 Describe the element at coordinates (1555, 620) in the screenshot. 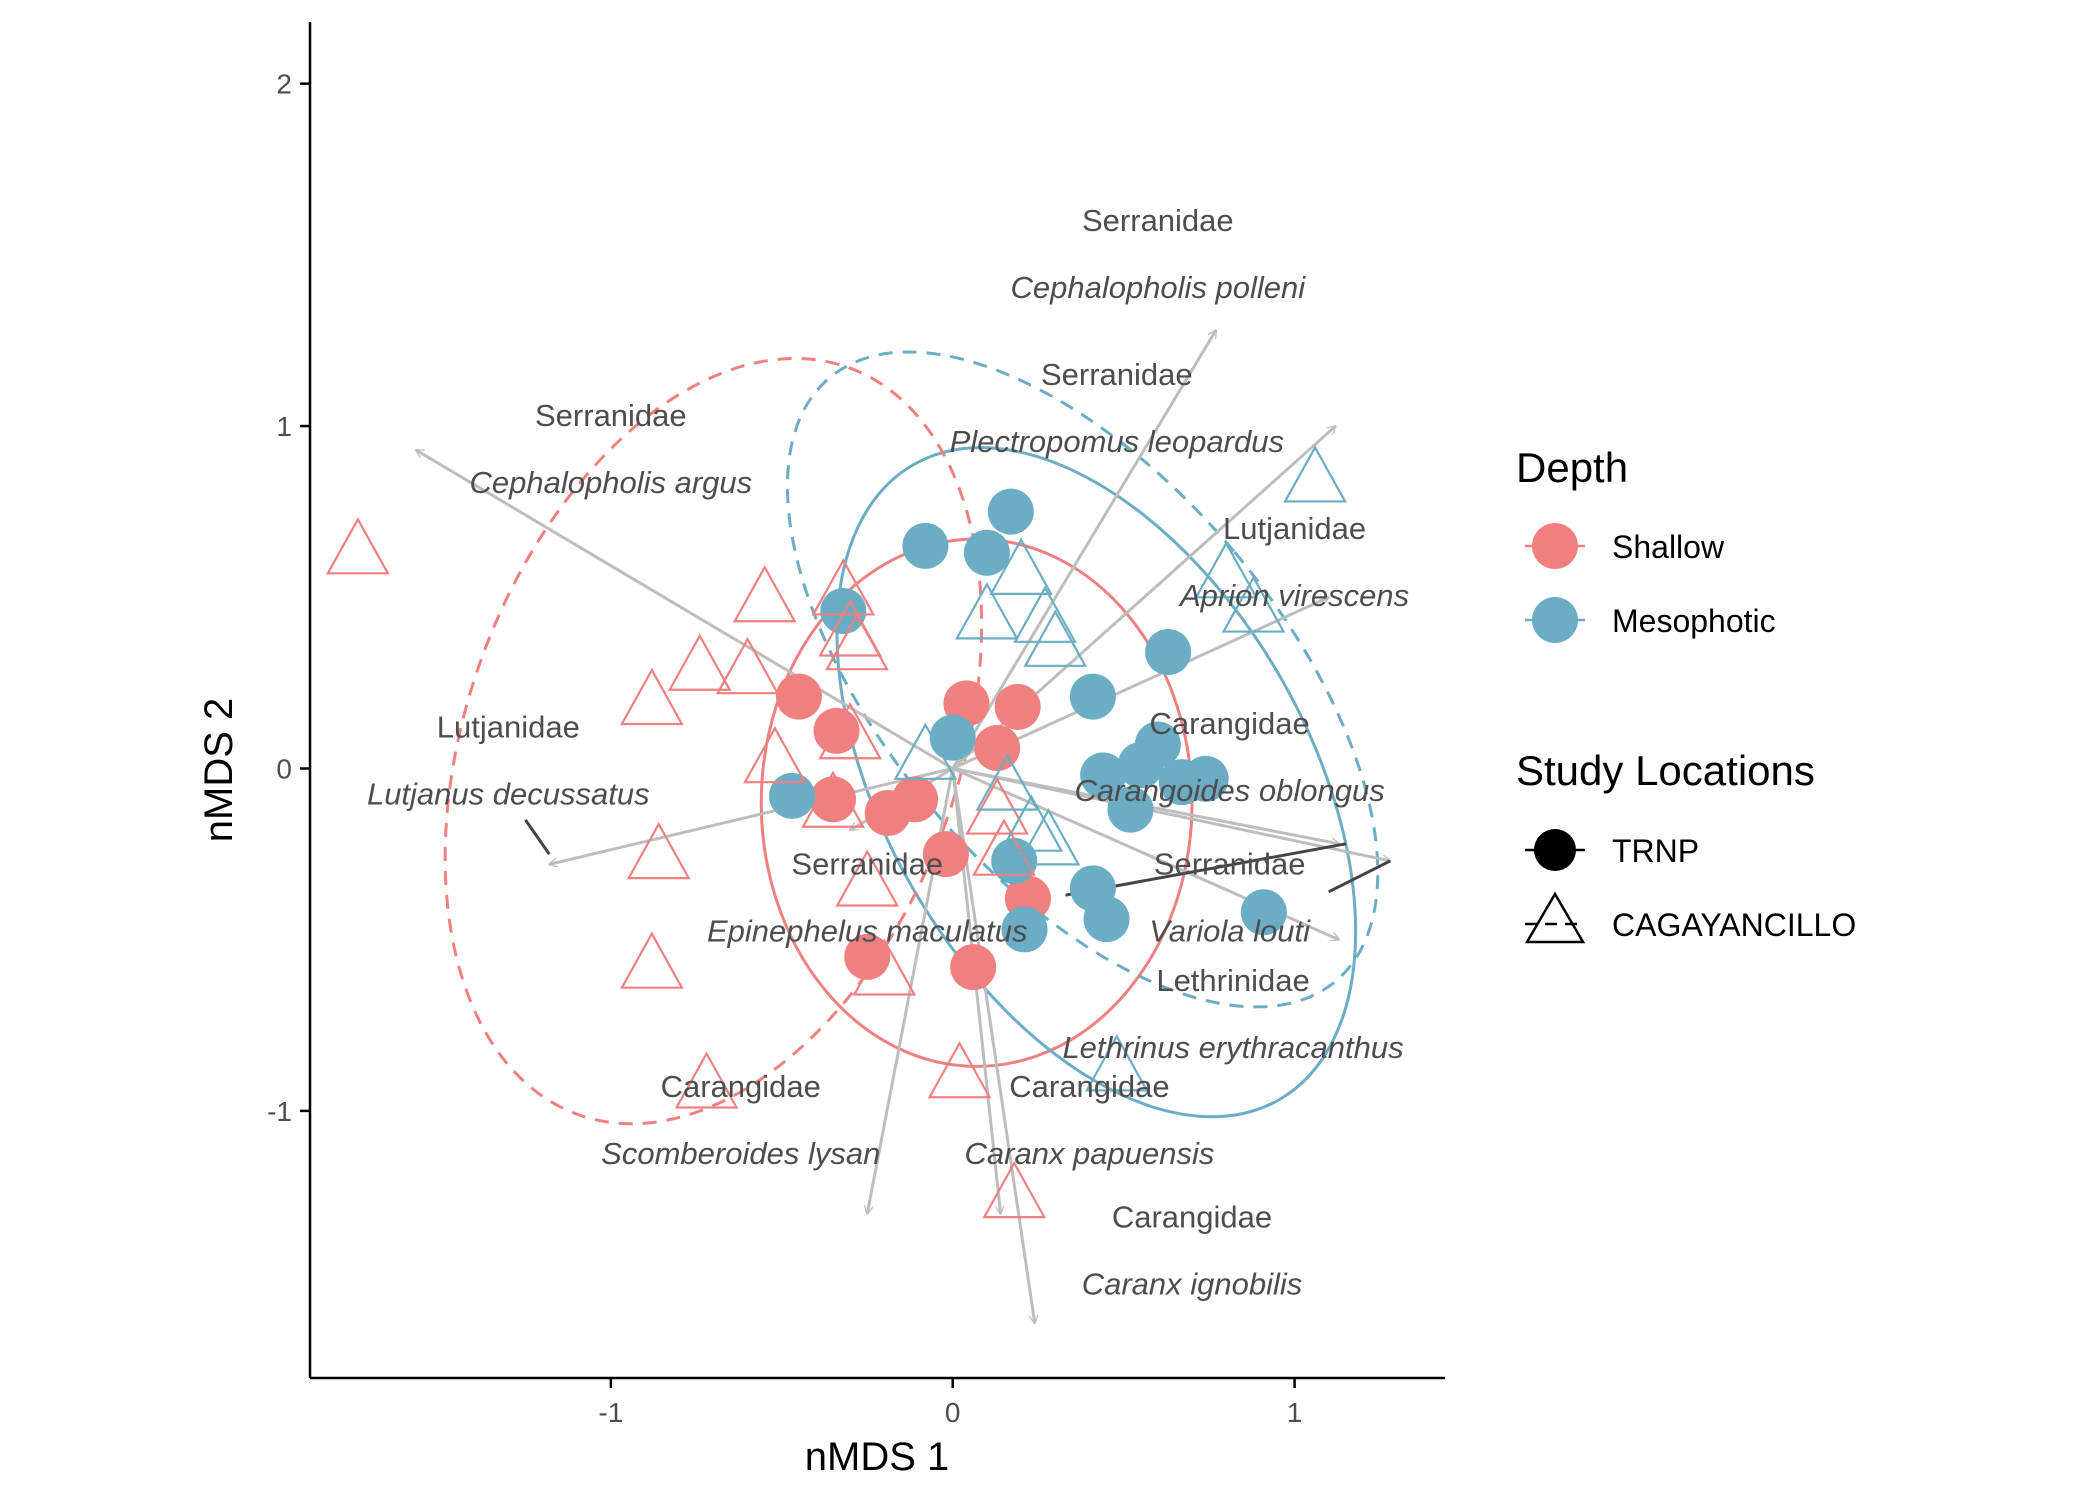

I see `legend-mesophotic-swatch` at that location.